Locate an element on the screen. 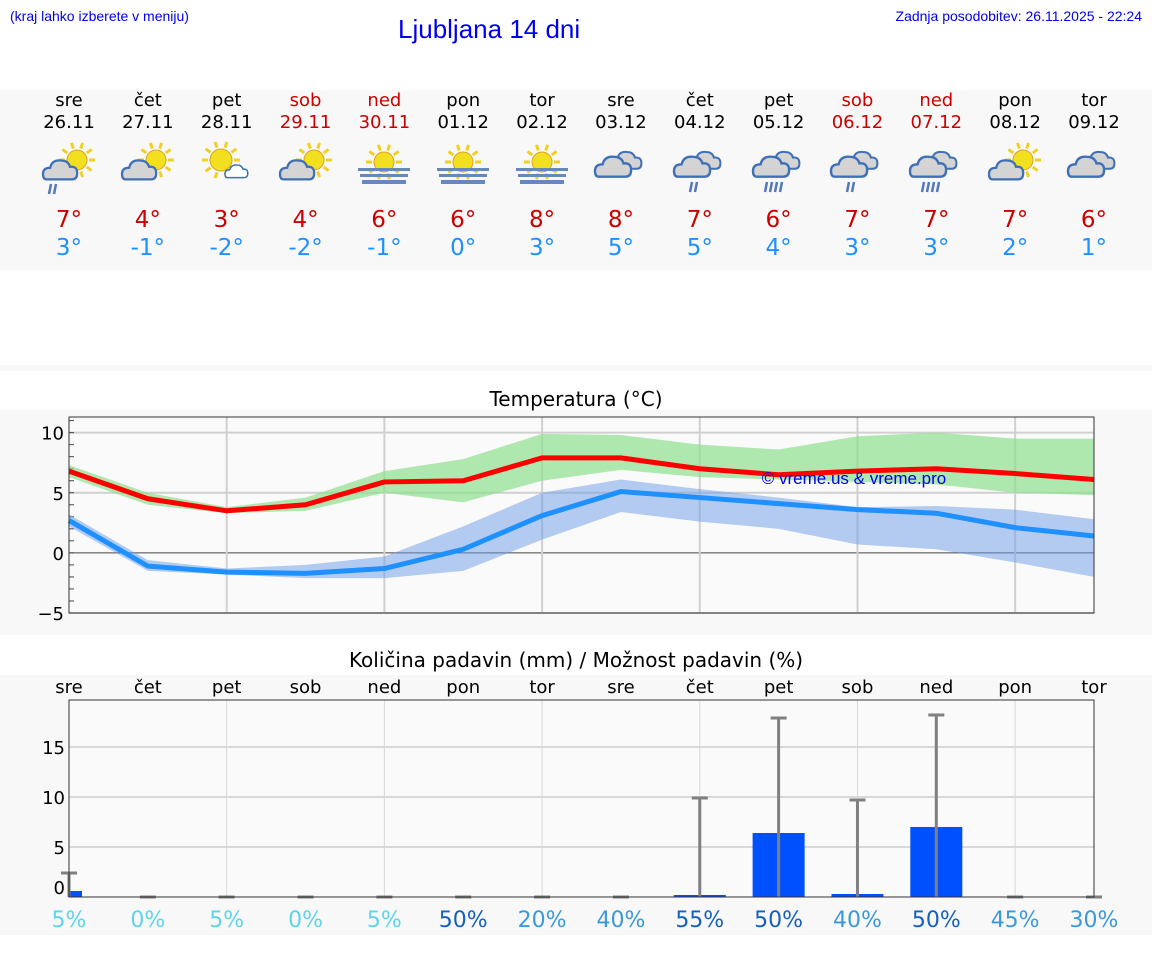 The height and width of the screenshot is (975, 1152). day-date: 29.11 is located at coordinates (305, 122).